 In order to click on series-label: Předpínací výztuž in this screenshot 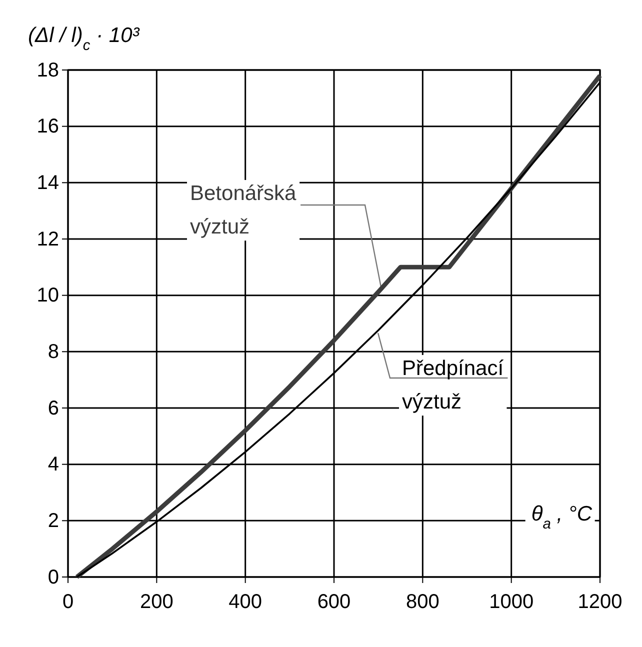, I will do `click(453, 385)`.